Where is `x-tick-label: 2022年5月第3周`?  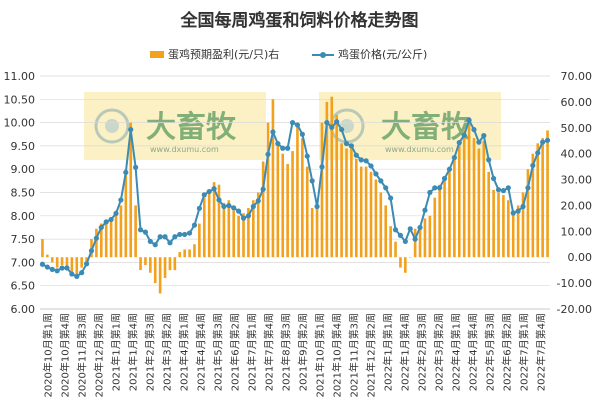 x-tick-label: 2022年5月第3周 is located at coordinates (490, 352).